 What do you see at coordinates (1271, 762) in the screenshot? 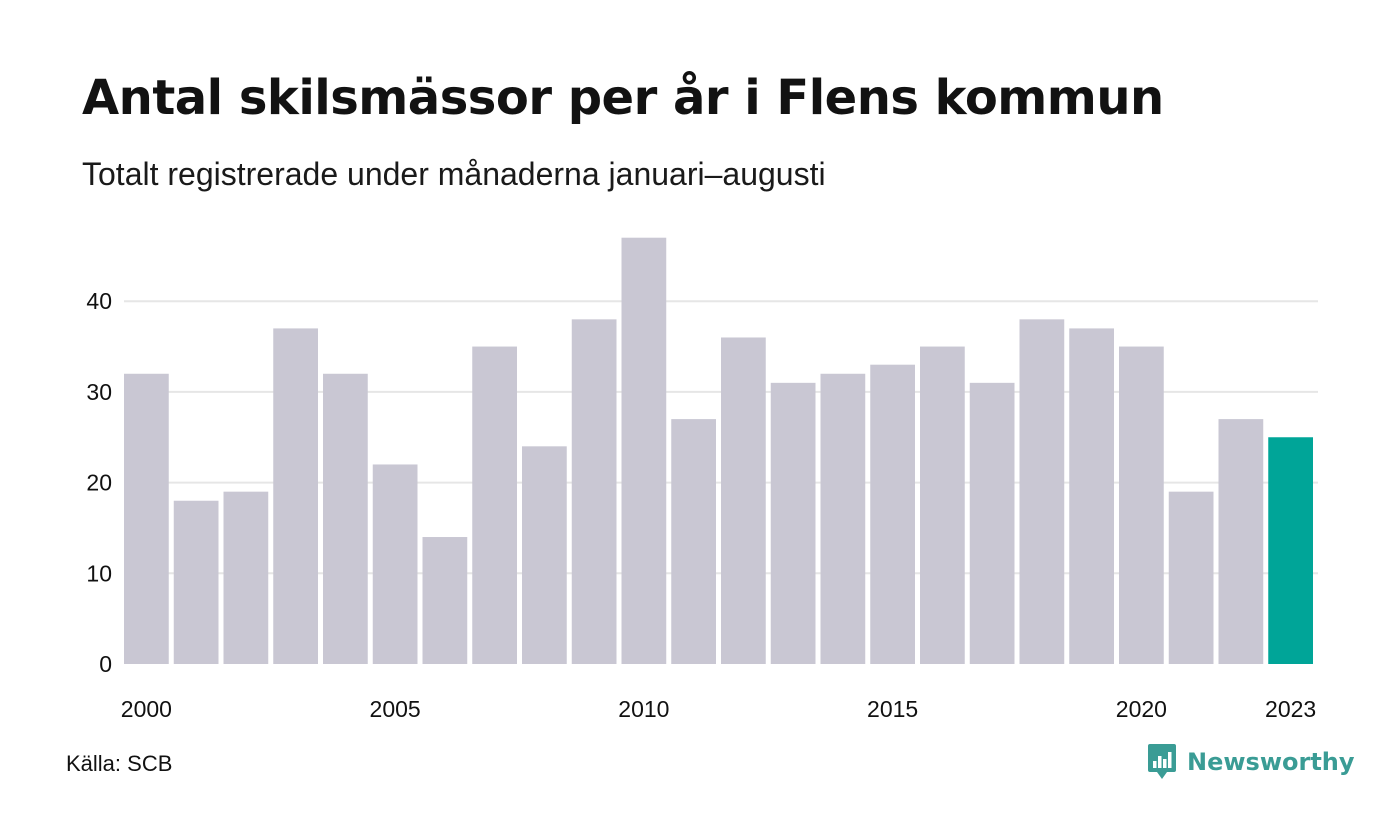
I see `brand-name: Newsworthy` at bounding box center [1271, 762].